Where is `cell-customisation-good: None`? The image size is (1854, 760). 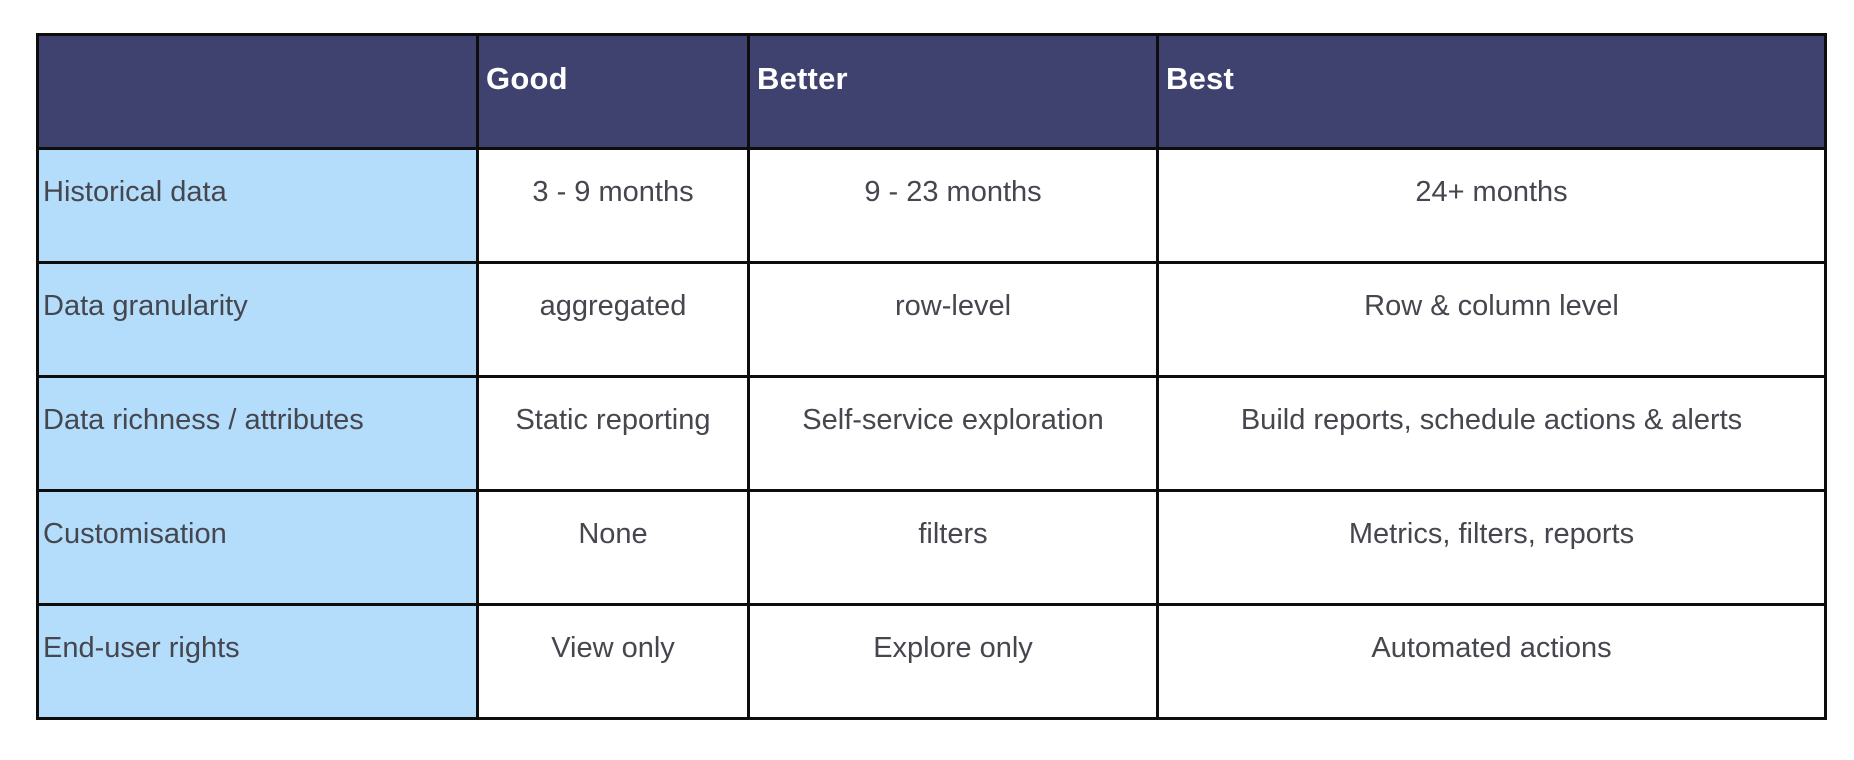
cell-customisation-good: None is located at coordinates (613, 547).